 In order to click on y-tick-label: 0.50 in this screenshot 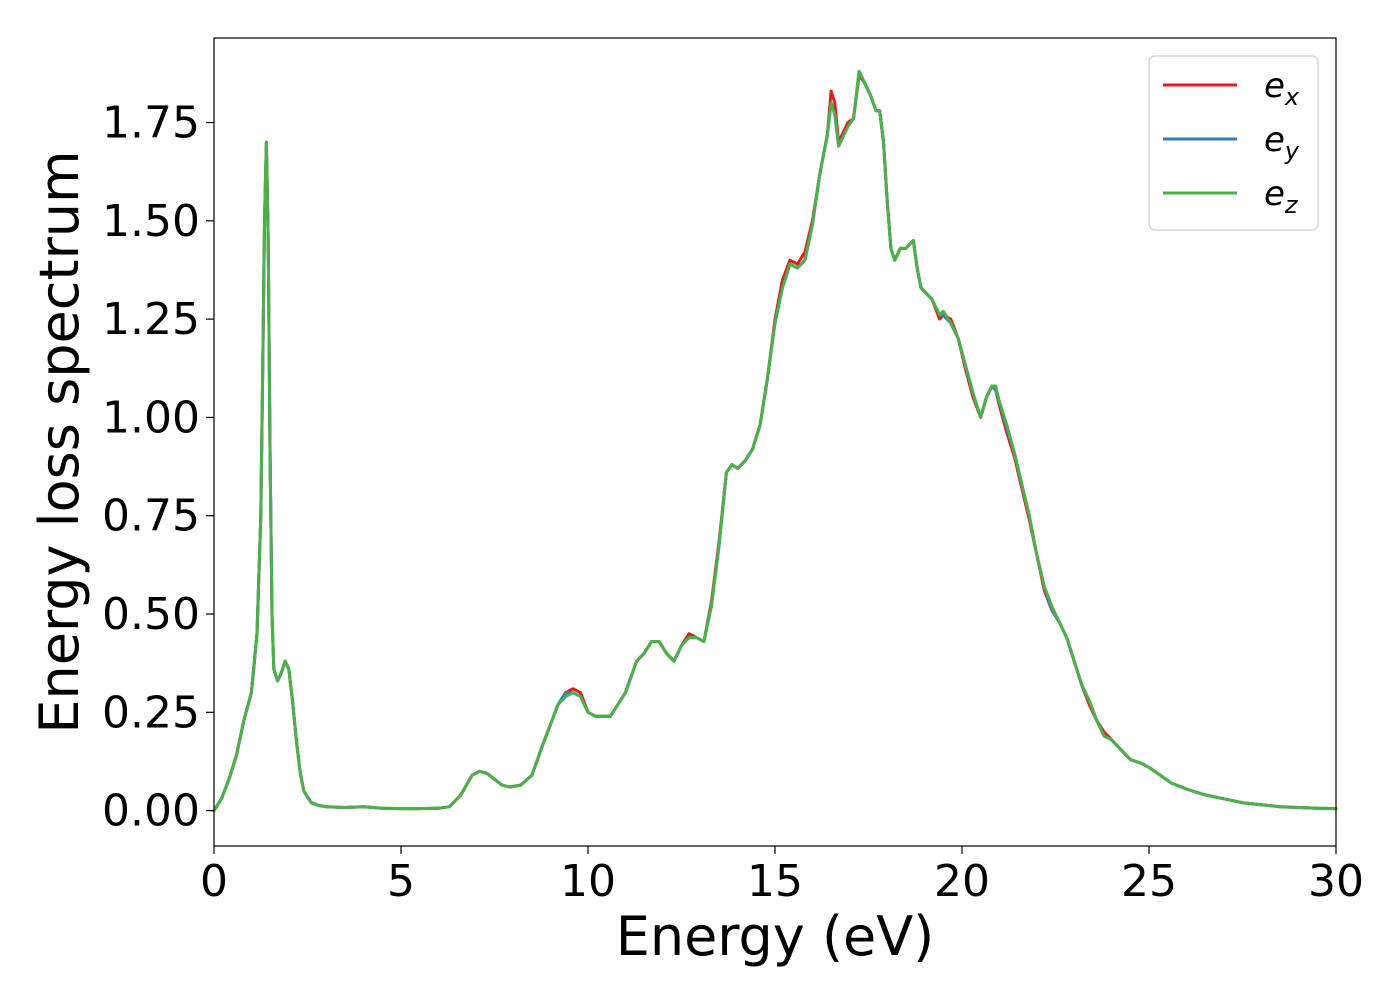, I will do `click(151, 614)`.